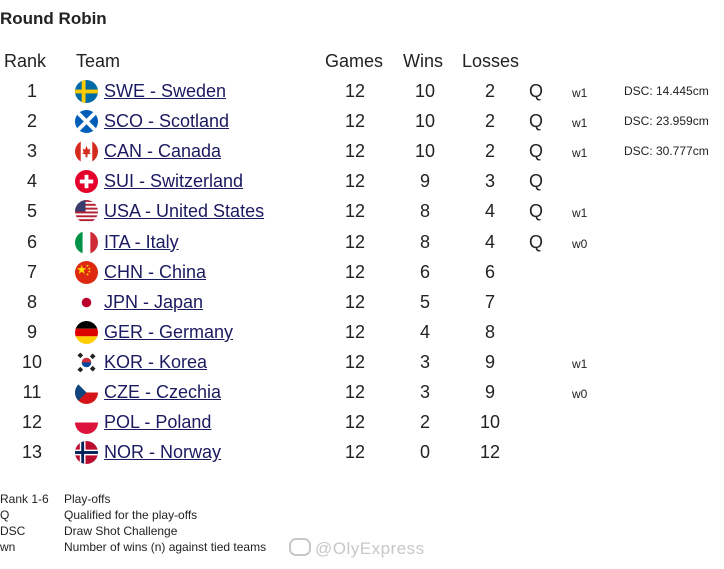 The height and width of the screenshot is (569, 724). What do you see at coordinates (184, 211) in the screenshot?
I see `team-link: USA - United States` at bounding box center [184, 211].